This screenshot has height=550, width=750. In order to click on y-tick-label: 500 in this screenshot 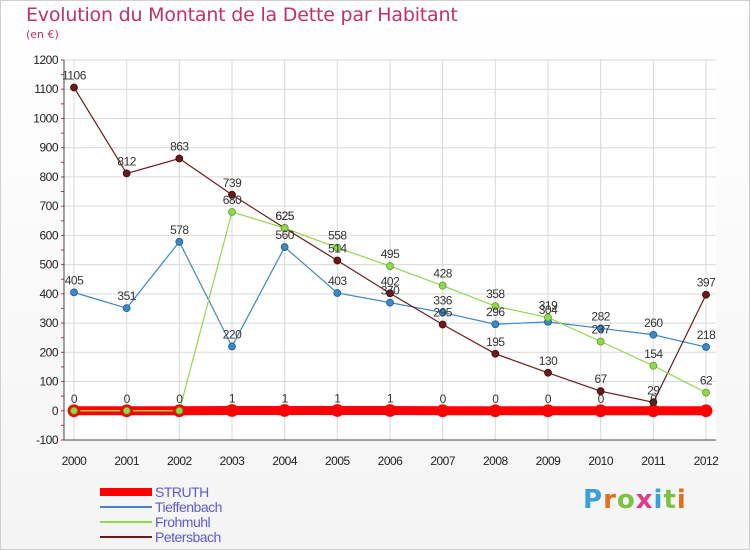, I will do `click(48, 265)`.